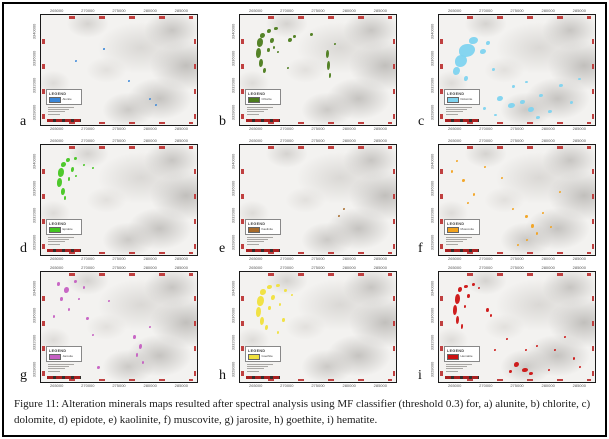 The height and width of the screenshot is (439, 609). Describe the element at coordinates (23, 248) in the screenshot. I see `panel-letter-label: d` at that location.